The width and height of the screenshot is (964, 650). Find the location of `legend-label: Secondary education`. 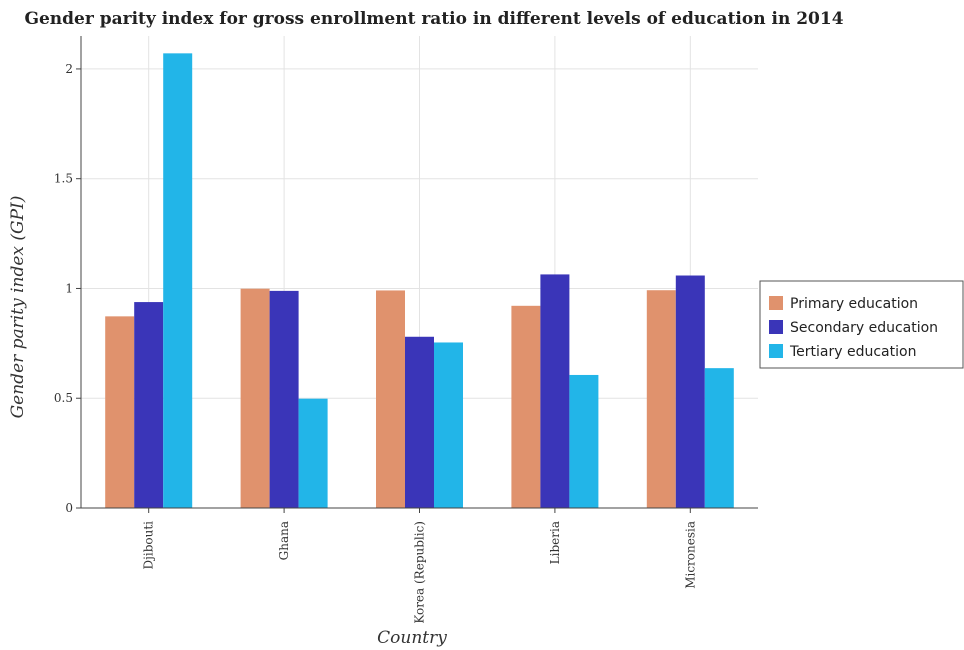

legend-label: Secondary education is located at coordinates (864, 328).